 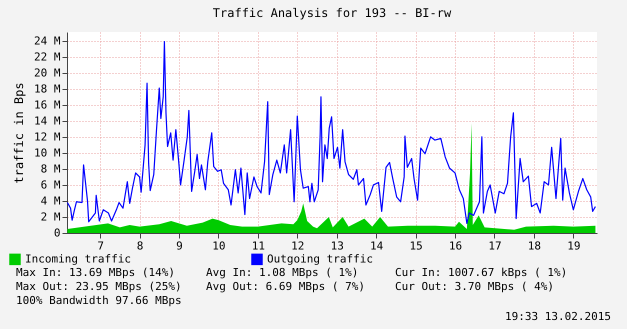 What do you see at coordinates (455, 246) in the screenshot?
I see `x-tick-label: 16` at bounding box center [455, 246].